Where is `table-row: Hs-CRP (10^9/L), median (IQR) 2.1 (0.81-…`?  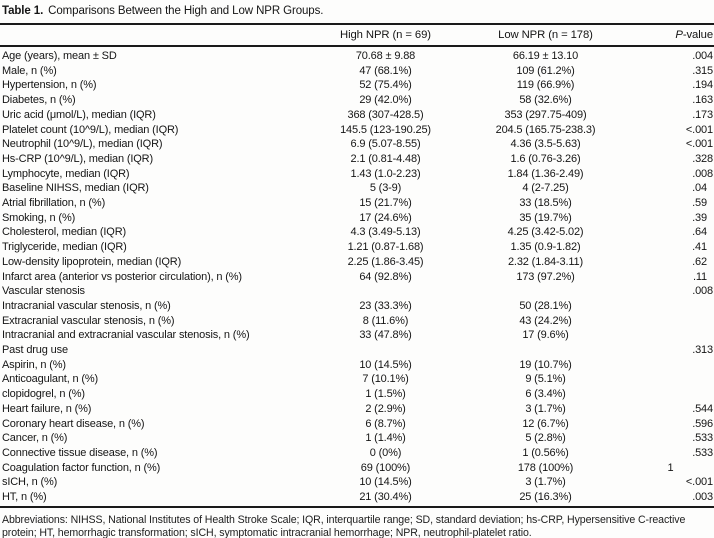
table-row: Hs-CRP (10^9/L), median (IQR) 2.1 (0.81-… is located at coordinates (357, 159).